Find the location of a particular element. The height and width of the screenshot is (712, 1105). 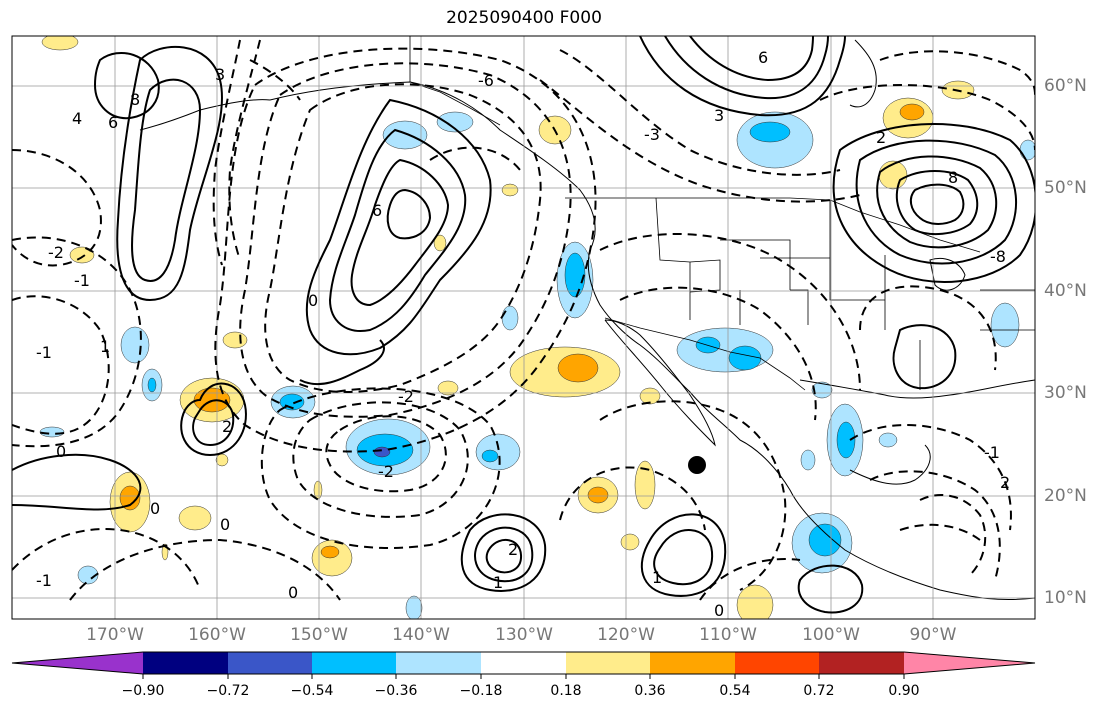

colorbar-tick-label: 0.36 is located at coordinates (650, 691).